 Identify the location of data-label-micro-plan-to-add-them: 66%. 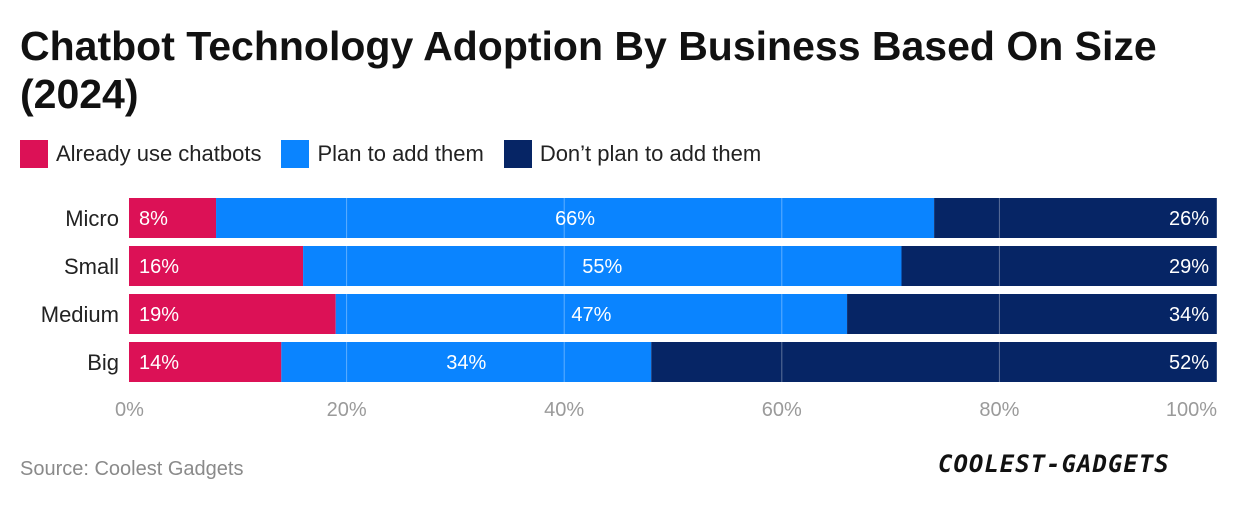
(575, 219).